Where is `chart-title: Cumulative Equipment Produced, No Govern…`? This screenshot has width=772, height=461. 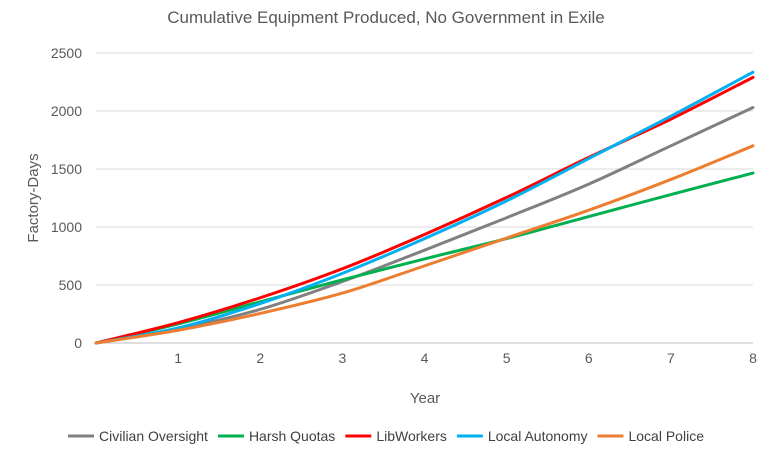
chart-title: Cumulative Equipment Produced, No Govern… is located at coordinates (386, 17).